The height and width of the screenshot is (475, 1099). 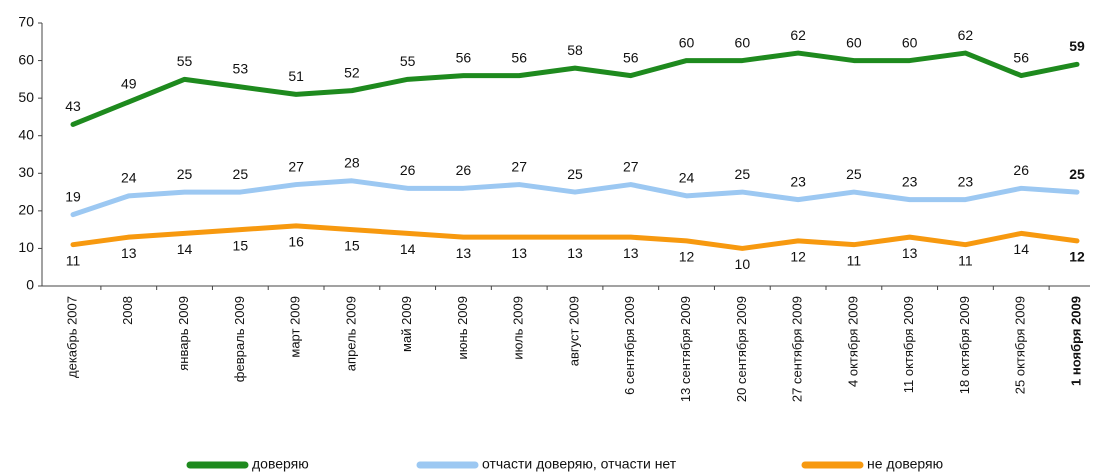 I want to click on x-tick-label: 13 сентября 2009, so click(x=685, y=349).